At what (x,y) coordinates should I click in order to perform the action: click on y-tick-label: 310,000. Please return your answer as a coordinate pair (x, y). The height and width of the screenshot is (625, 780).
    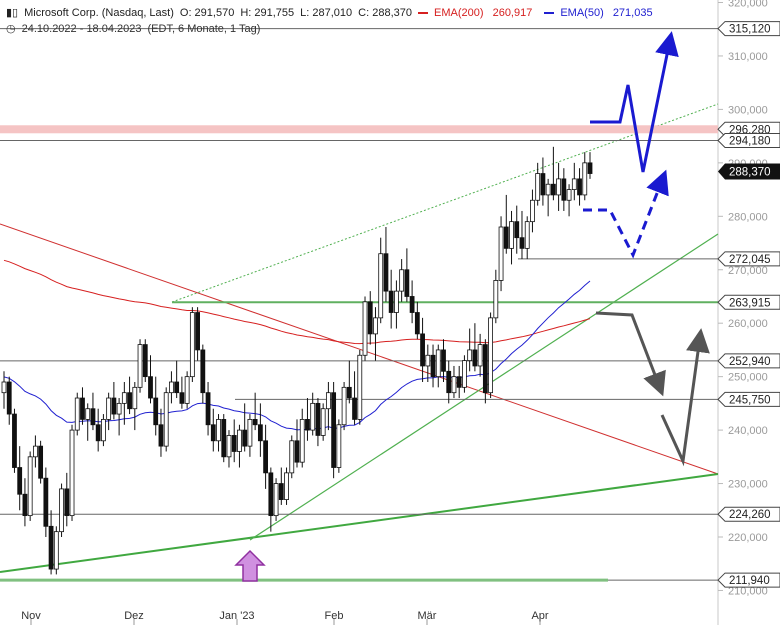
    Looking at the image, I should click on (748, 57).